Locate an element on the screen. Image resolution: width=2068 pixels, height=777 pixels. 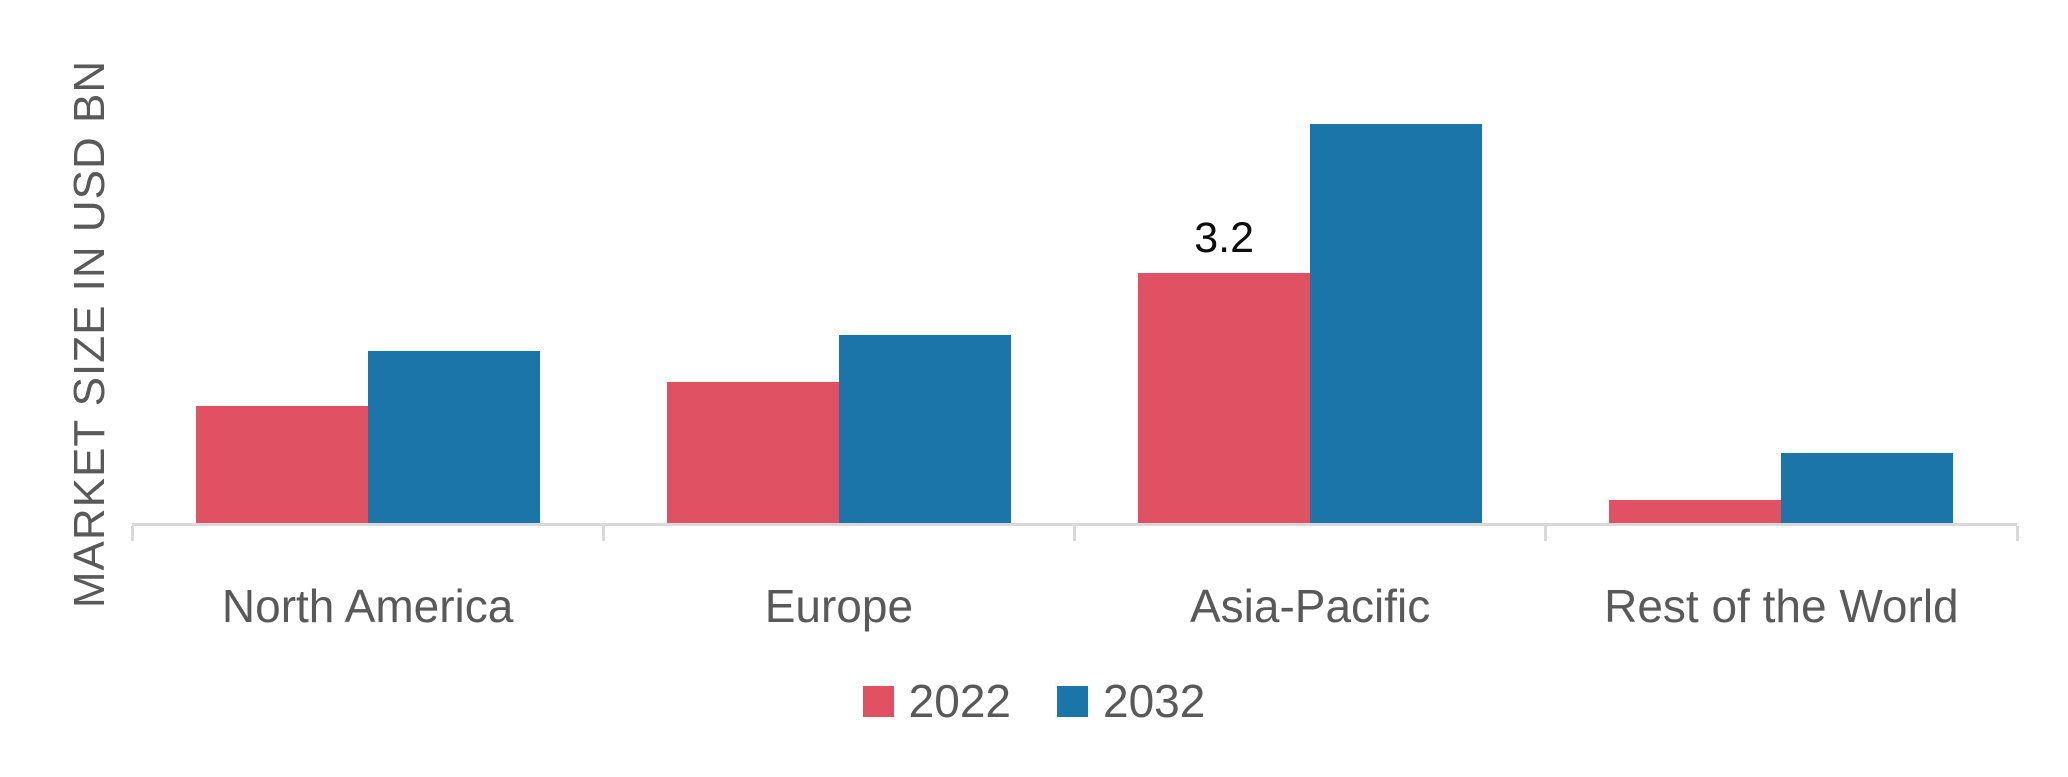
bar-2022-rest-of-the-world is located at coordinates (1695, 511).